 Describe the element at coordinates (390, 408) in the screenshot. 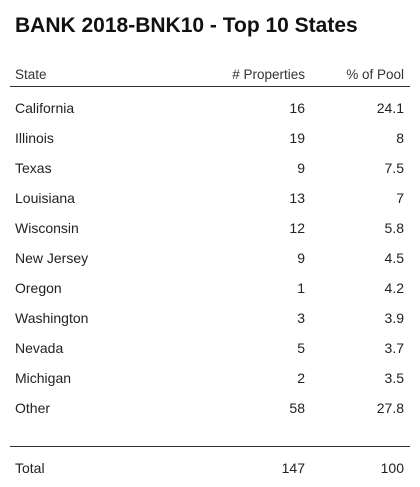

I see `cell-pct: 27.8` at that location.